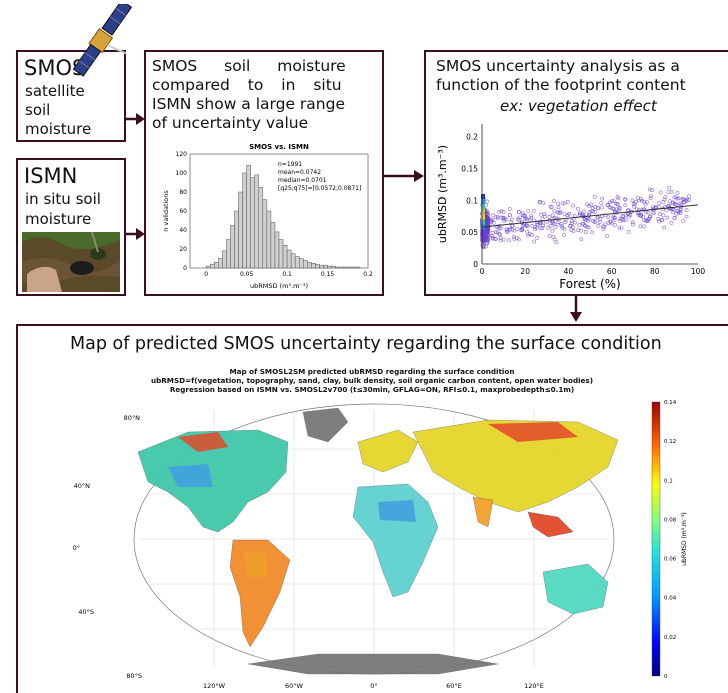 The width and height of the screenshot is (728, 693). What do you see at coordinates (294, 686) in the screenshot?
I see `map-lon-label: 60°W` at bounding box center [294, 686].